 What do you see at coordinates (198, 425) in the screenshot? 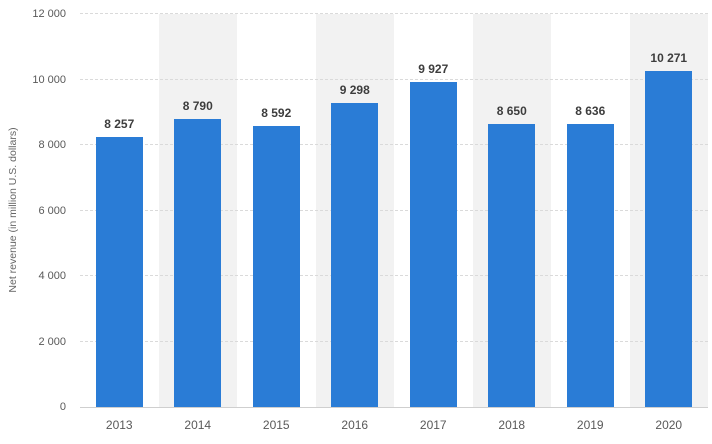
I see `x-tick-label: 2014` at bounding box center [198, 425].